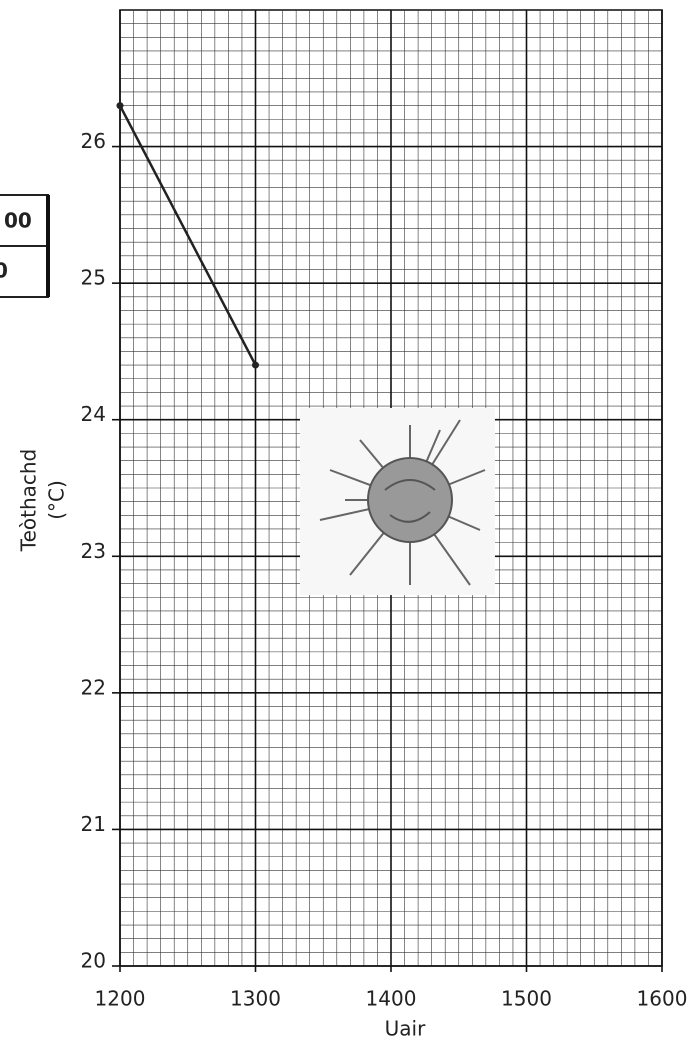 Image resolution: width=689 pixels, height=1054 pixels. What do you see at coordinates (93, 414) in the screenshot?
I see `y-tick-label: 24` at bounding box center [93, 414].